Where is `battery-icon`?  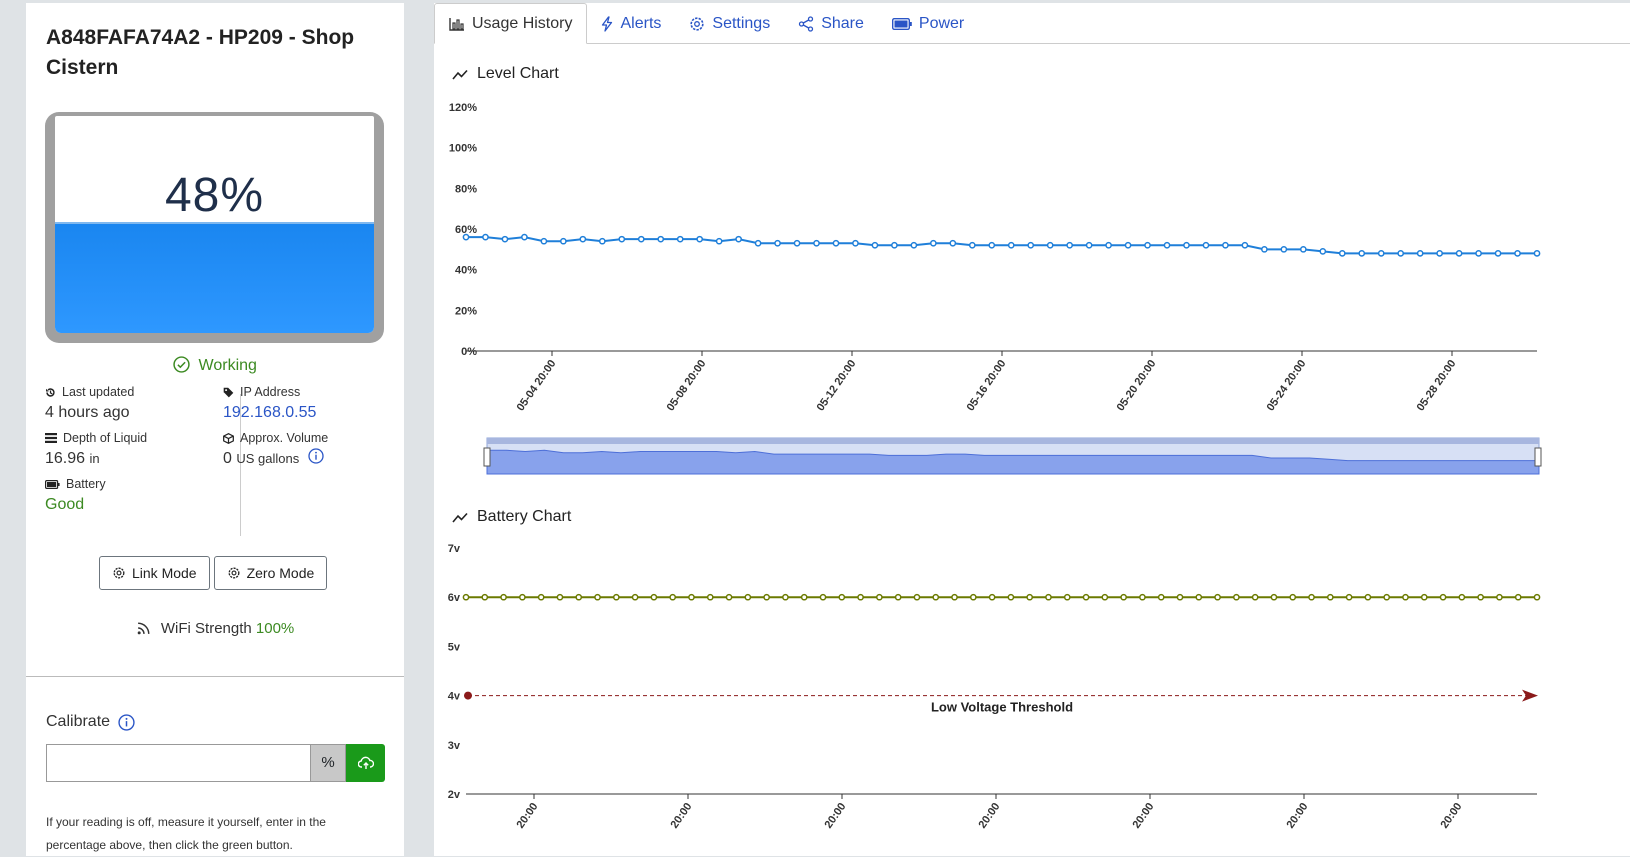
battery-icon is located at coordinates (52, 484).